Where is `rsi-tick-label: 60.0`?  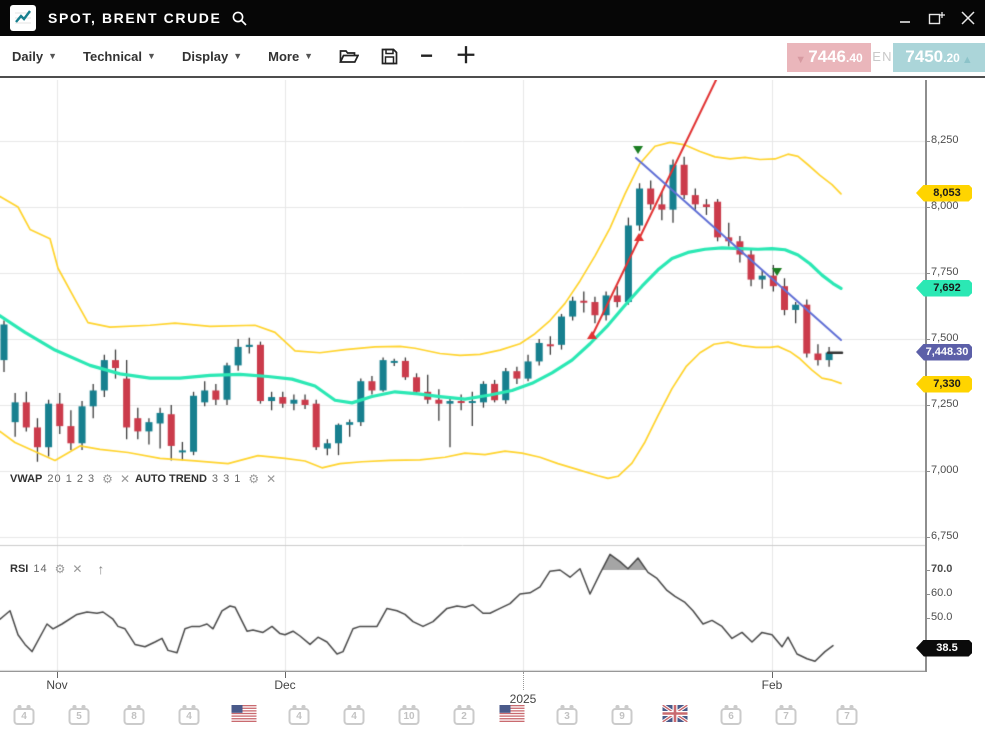 rsi-tick-label: 60.0 is located at coordinates (942, 593).